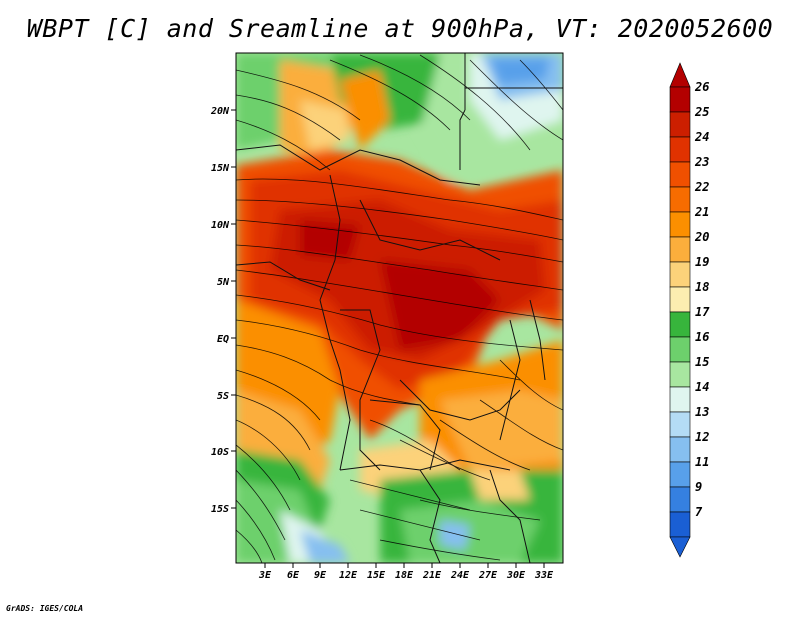 The width and height of the screenshot is (800, 618). What do you see at coordinates (702, 437) in the screenshot?
I see `colorbar-label: 12` at bounding box center [702, 437].